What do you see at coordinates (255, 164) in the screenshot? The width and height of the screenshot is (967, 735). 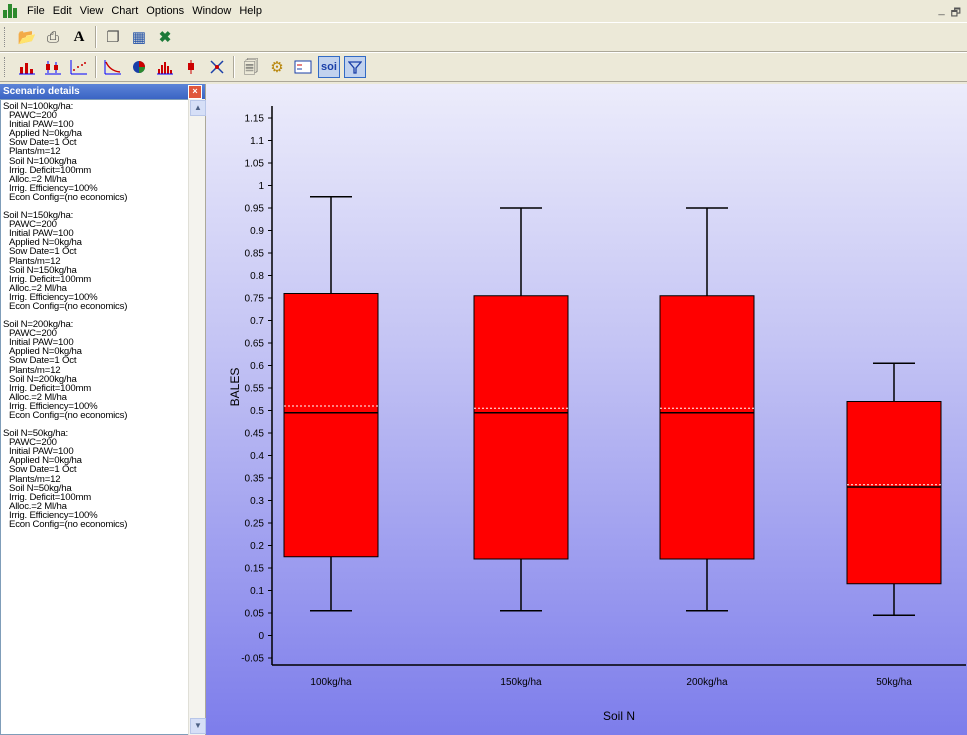 I see `y-tick-label: 1.05` at bounding box center [255, 164].